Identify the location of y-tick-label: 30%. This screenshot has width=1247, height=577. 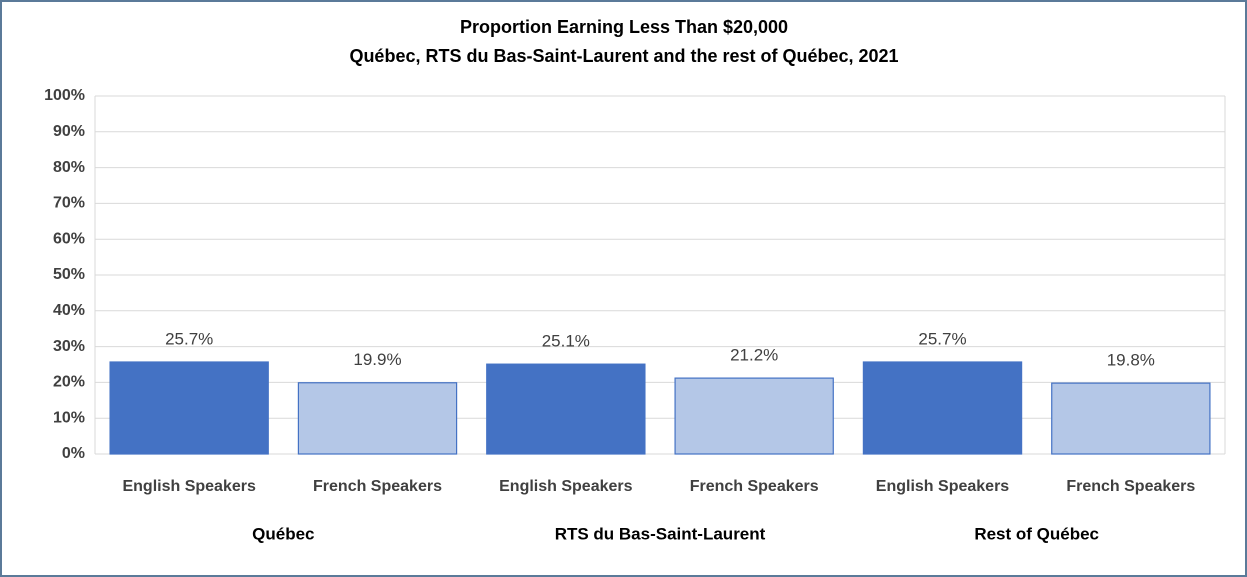
(69, 346).